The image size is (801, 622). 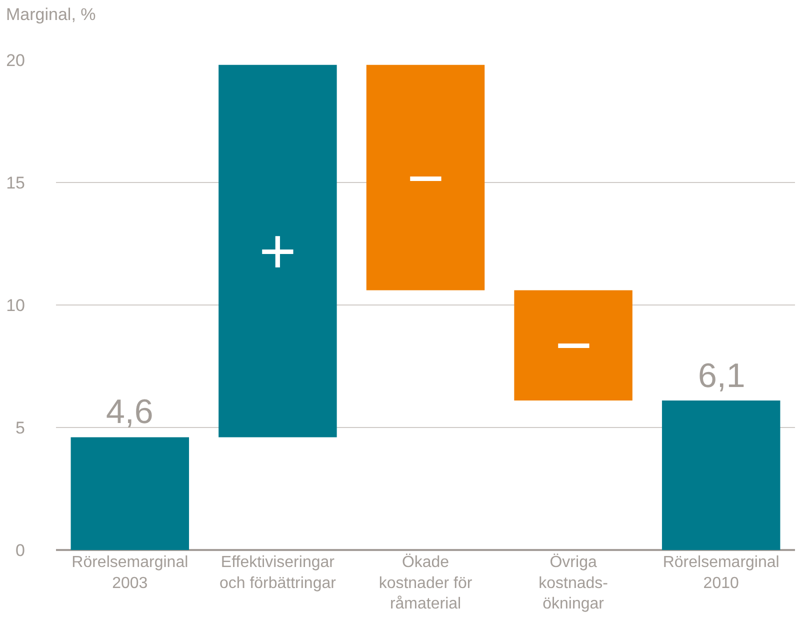 I want to click on y-axis-title: Marginal, %, so click(x=51, y=14).